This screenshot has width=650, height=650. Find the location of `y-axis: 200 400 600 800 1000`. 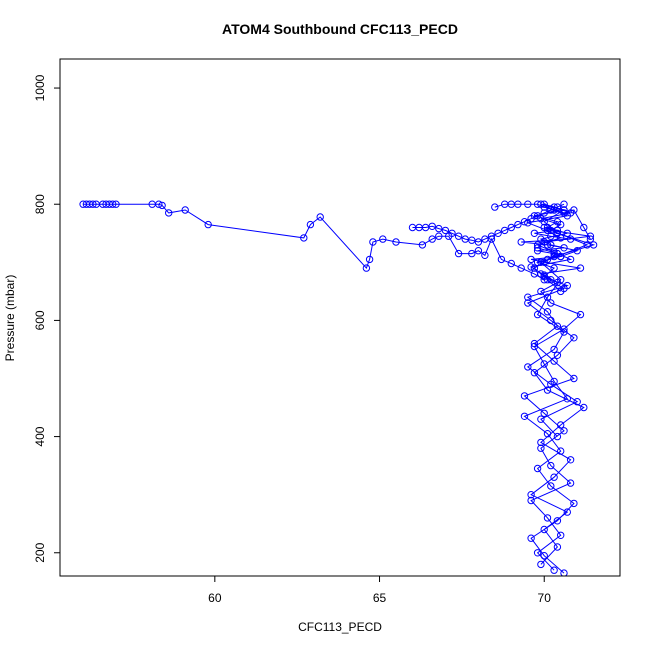

y-axis: 200 400 600 800 1000 is located at coordinates (46, 318).